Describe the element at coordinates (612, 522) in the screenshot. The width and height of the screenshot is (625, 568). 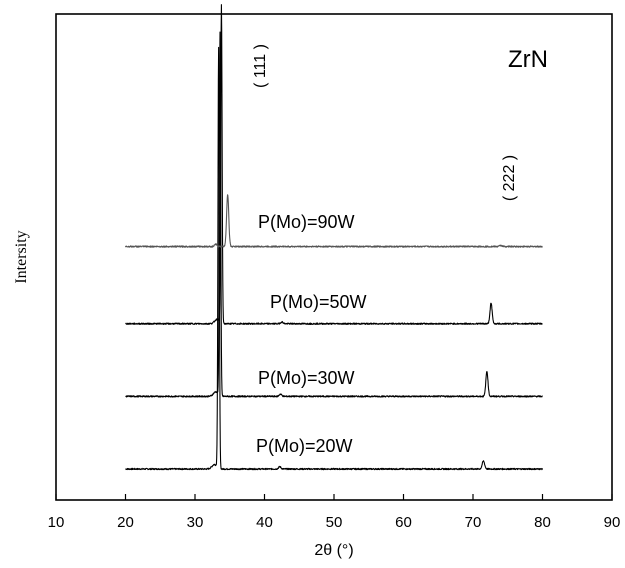
I see `x-tick-label: 90` at that location.